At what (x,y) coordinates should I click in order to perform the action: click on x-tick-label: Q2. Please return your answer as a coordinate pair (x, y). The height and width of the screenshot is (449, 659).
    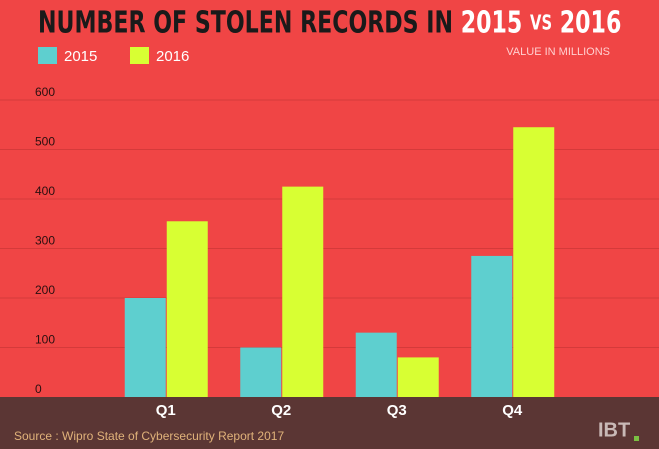
    Looking at the image, I should click on (281, 410).